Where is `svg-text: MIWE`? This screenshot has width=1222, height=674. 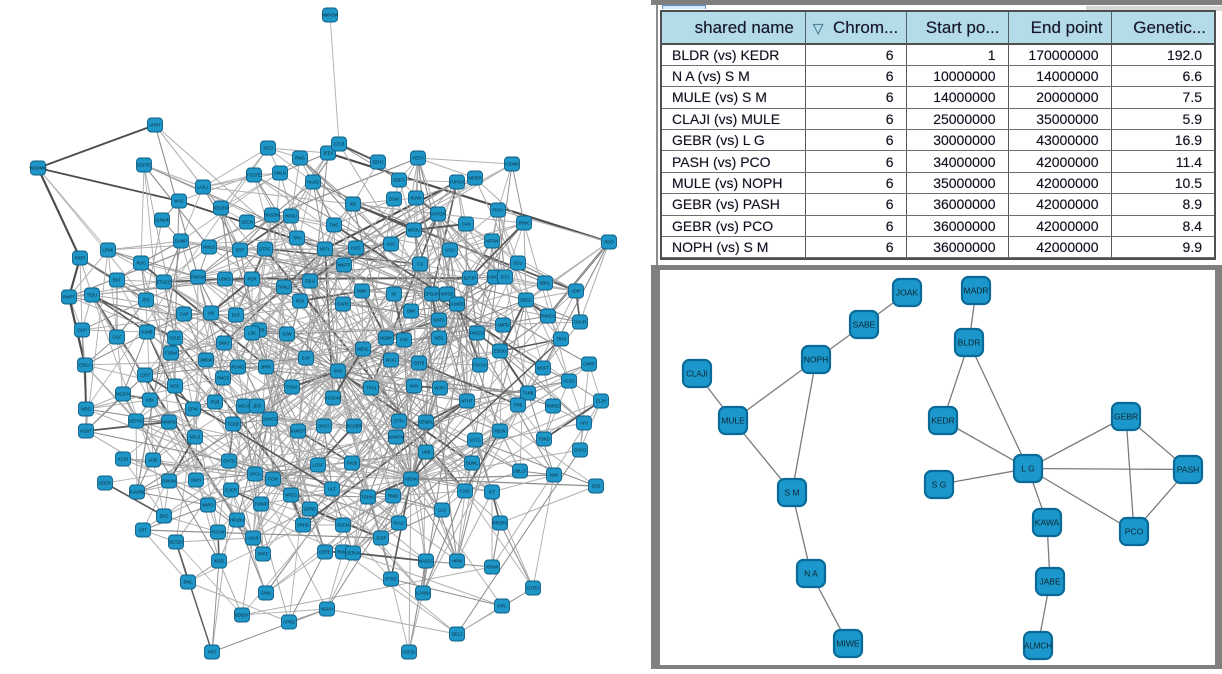 svg-text: MIWE is located at coordinates (847, 643).